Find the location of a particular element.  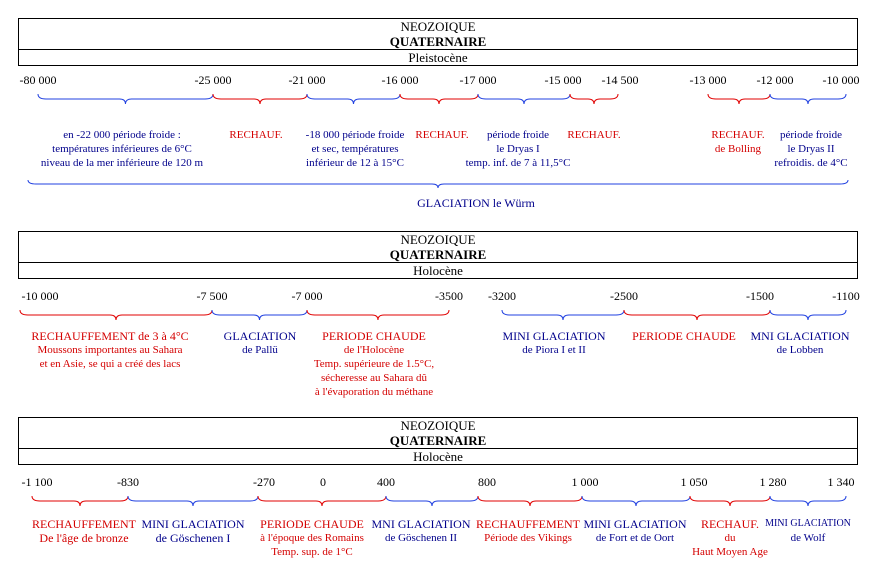

tick-label: 0 is located at coordinates (323, 482).